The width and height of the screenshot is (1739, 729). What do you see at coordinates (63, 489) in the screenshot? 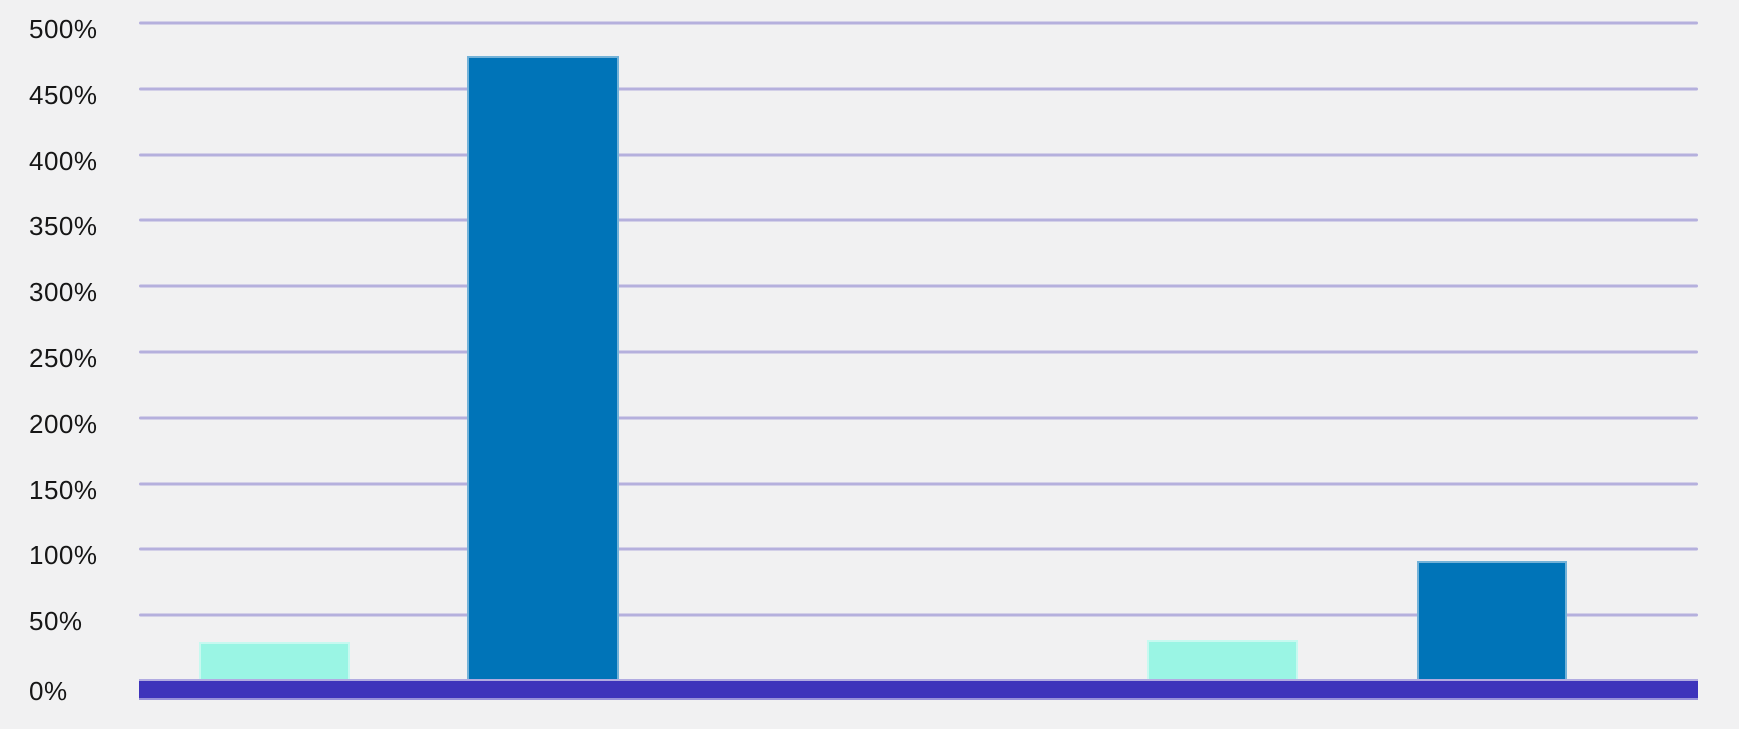
I see `y-tick-label: 150%` at bounding box center [63, 489].